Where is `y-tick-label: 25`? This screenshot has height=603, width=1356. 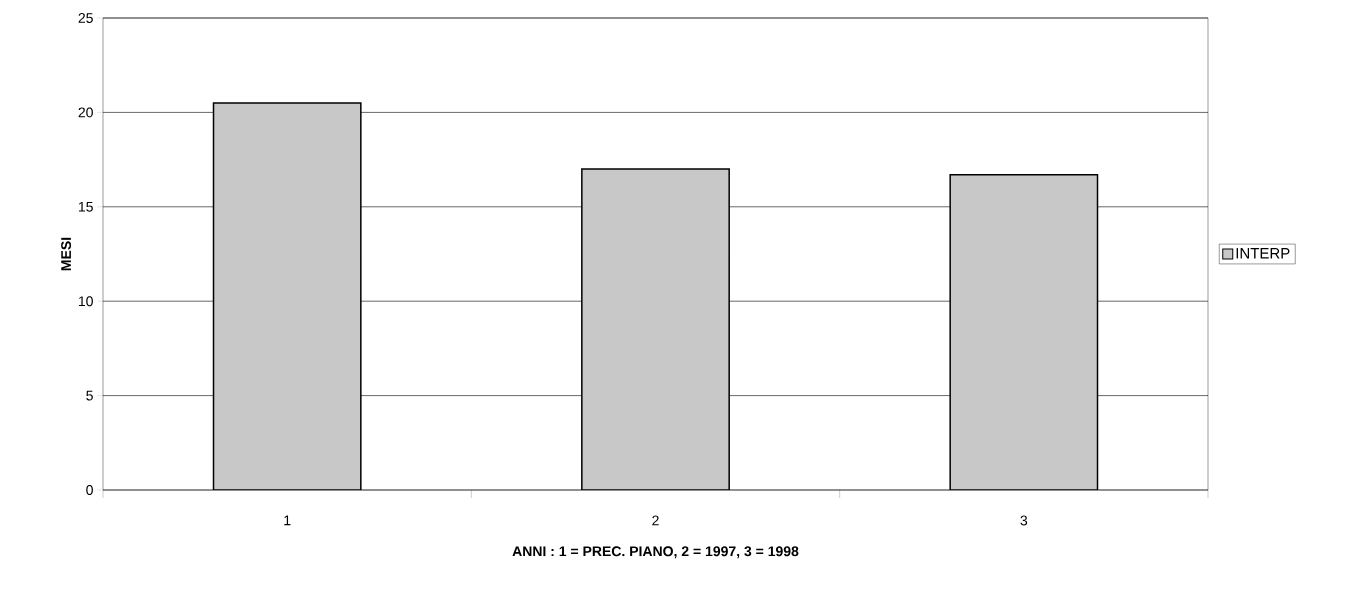
y-tick-label: 25 is located at coordinates (85, 18).